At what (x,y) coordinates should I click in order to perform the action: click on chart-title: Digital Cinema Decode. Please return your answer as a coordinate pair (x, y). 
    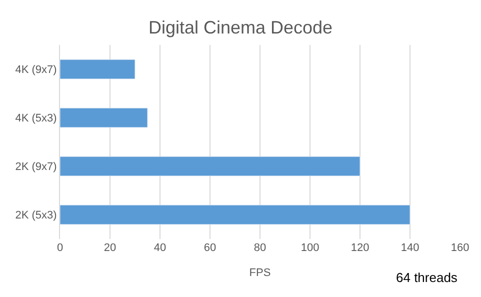
    Looking at the image, I should click on (240, 27).